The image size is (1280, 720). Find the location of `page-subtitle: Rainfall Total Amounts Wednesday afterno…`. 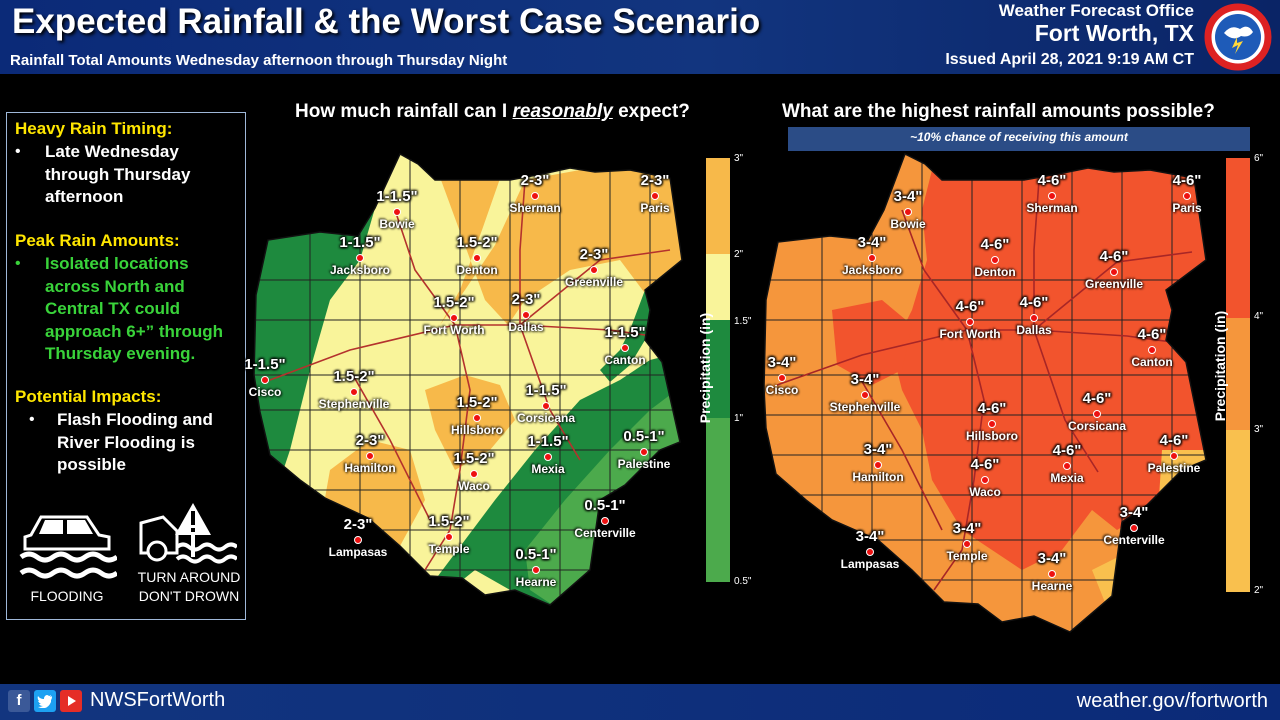

page-subtitle: Rainfall Total Amounts Wednesday afterno… is located at coordinates (259, 60).